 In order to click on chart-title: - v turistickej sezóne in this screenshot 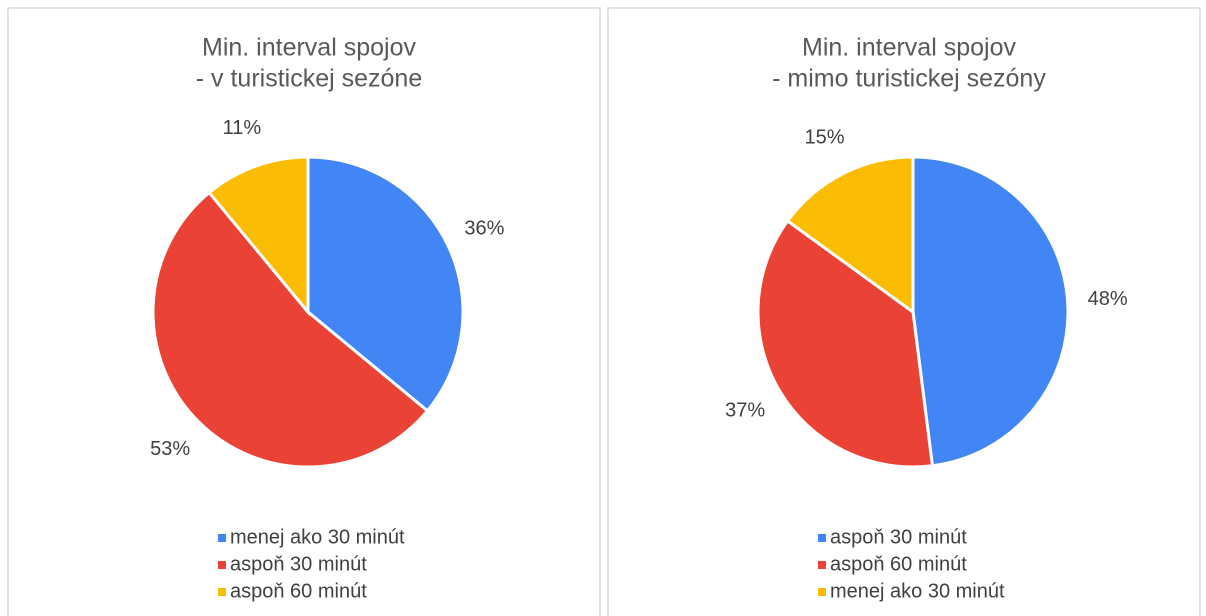, I will do `click(309, 79)`.